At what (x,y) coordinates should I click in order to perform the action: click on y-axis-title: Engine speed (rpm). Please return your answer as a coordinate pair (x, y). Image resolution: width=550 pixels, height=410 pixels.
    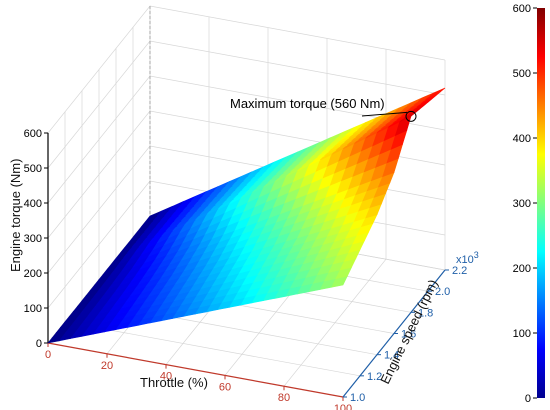
    Looking at the image, I should click on (409, 331).